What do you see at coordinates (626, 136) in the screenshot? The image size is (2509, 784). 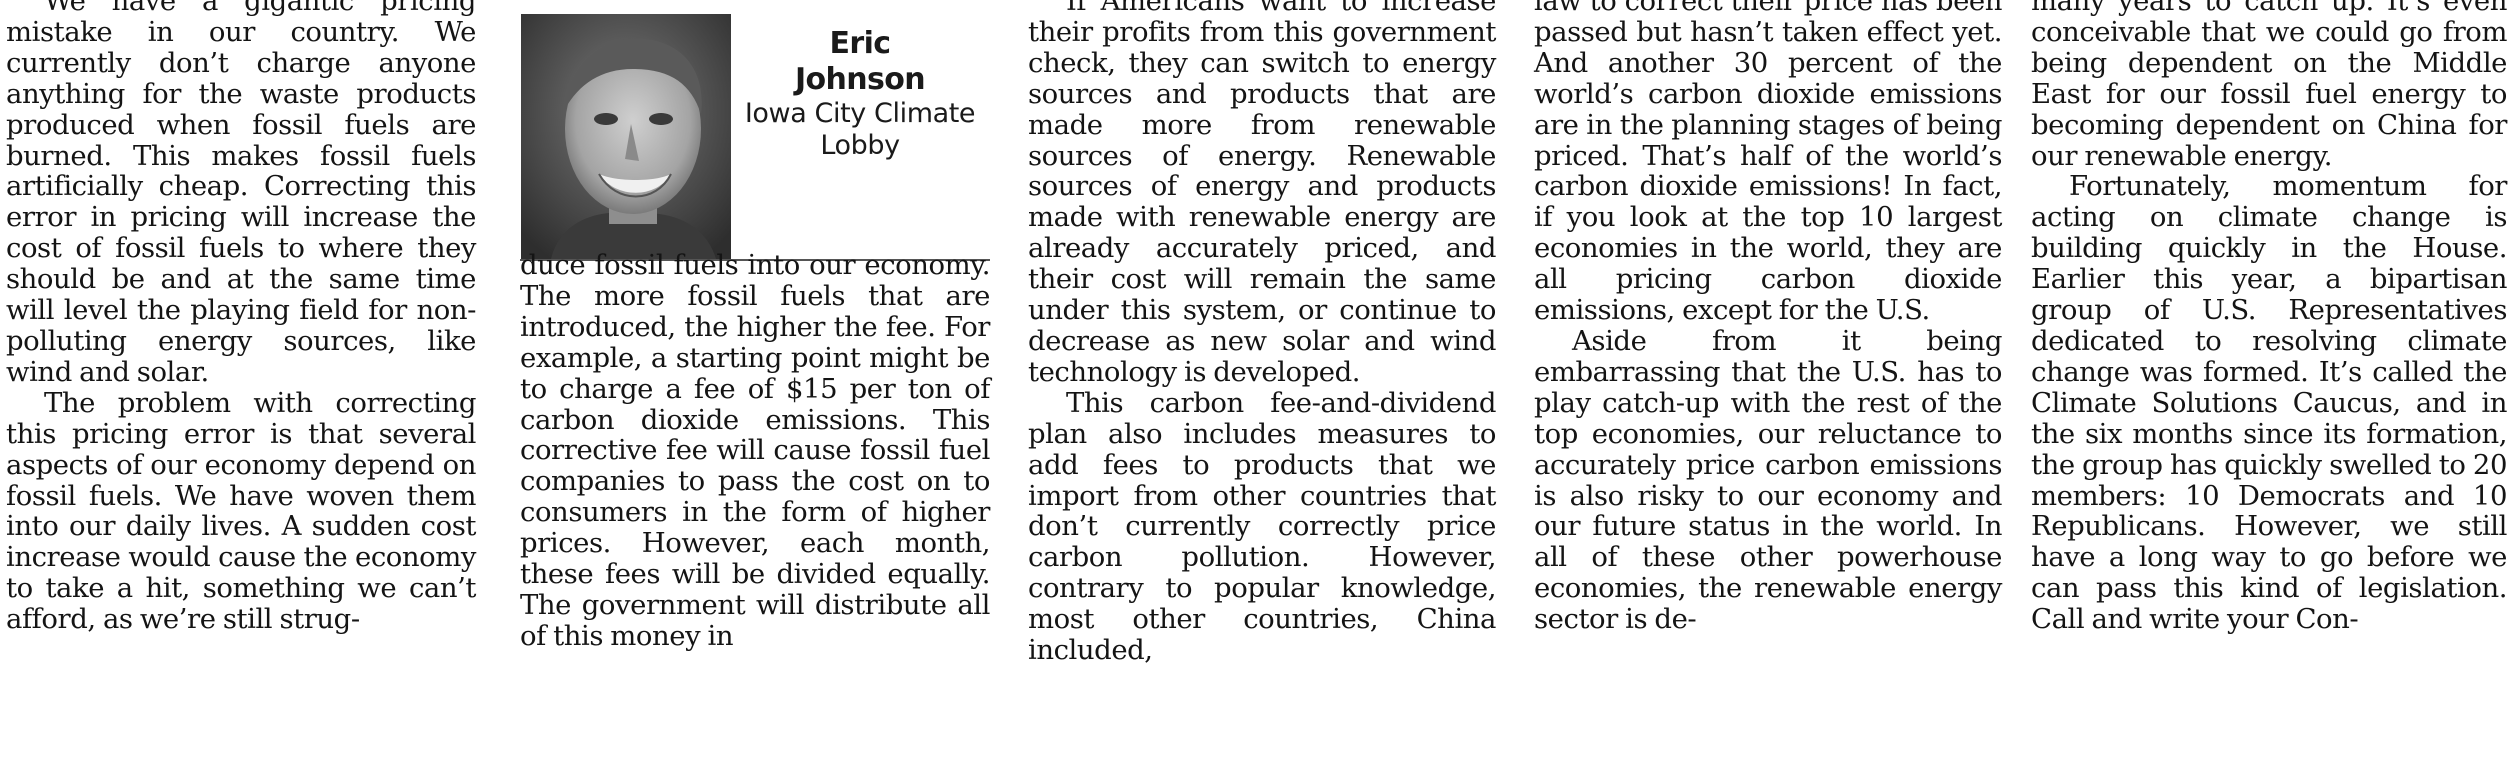 I see `author-photo` at bounding box center [626, 136].